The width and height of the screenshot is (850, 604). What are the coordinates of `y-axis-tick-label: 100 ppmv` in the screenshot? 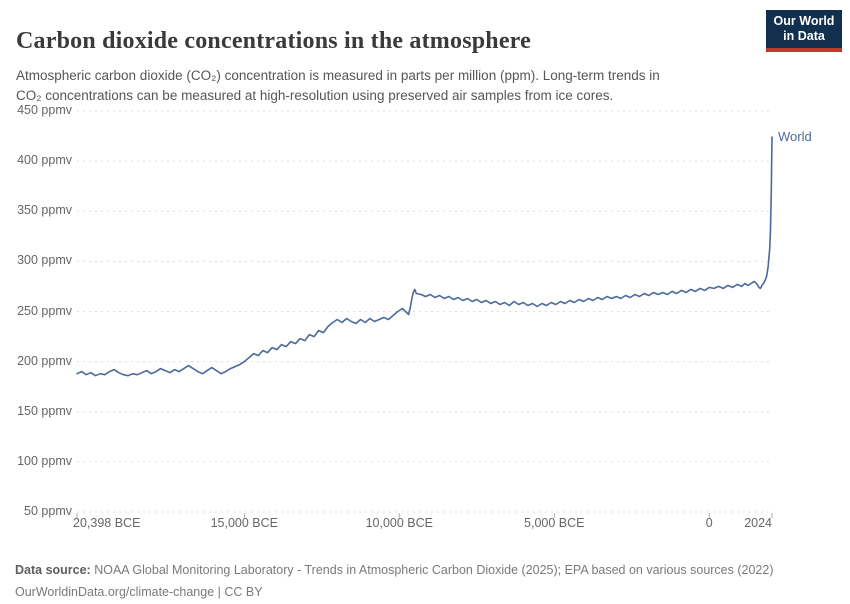 It's located at (44, 460).